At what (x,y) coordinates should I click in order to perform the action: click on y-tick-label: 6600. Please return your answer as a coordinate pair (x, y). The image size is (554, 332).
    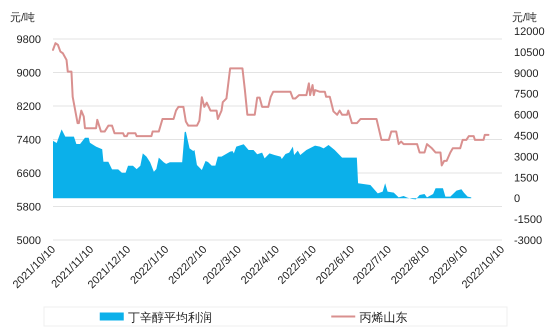
    Looking at the image, I should click on (28, 174).